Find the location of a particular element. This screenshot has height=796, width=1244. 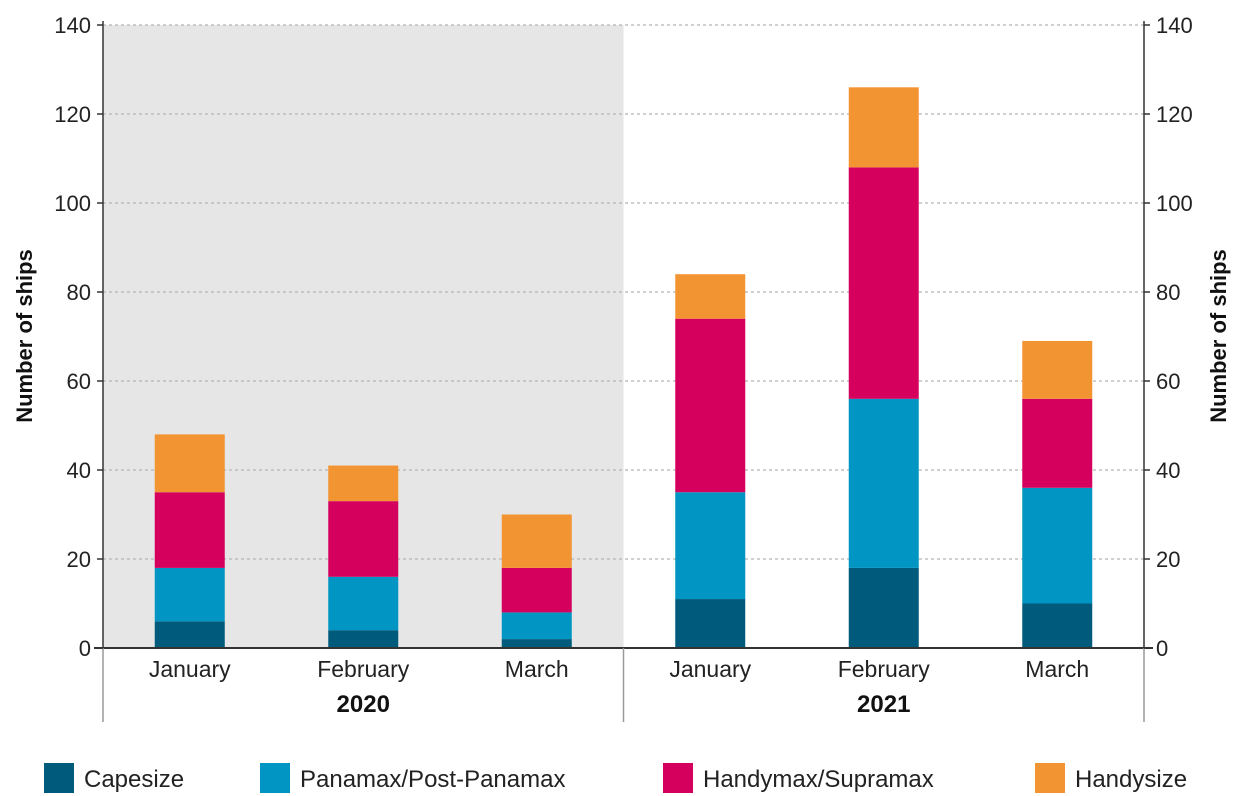

y-axis-left-label: Number of ships is located at coordinates (24, 336).